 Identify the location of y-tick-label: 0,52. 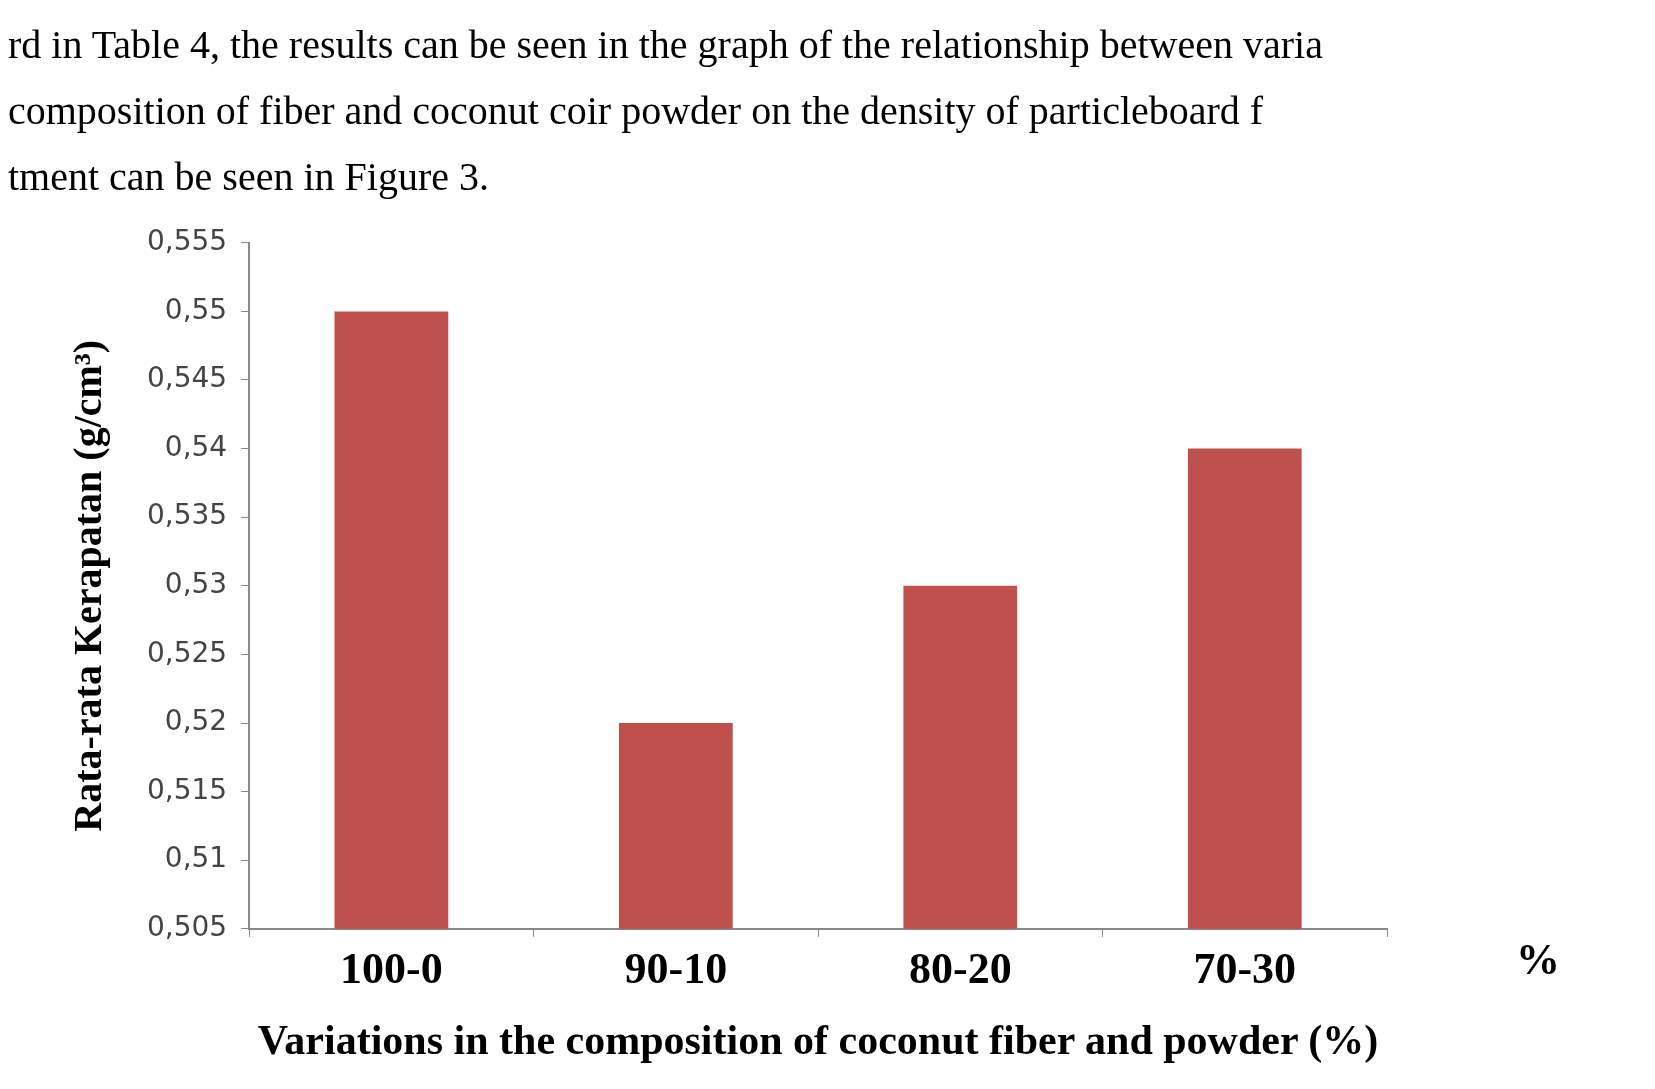
(196, 721).